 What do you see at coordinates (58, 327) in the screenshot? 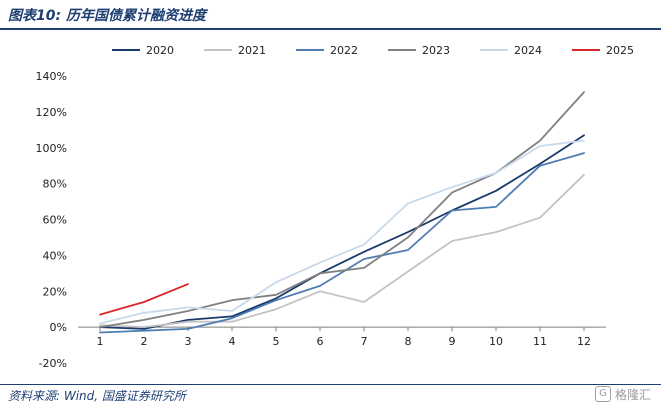
I see `y-tick-label: 0%` at bounding box center [58, 327].